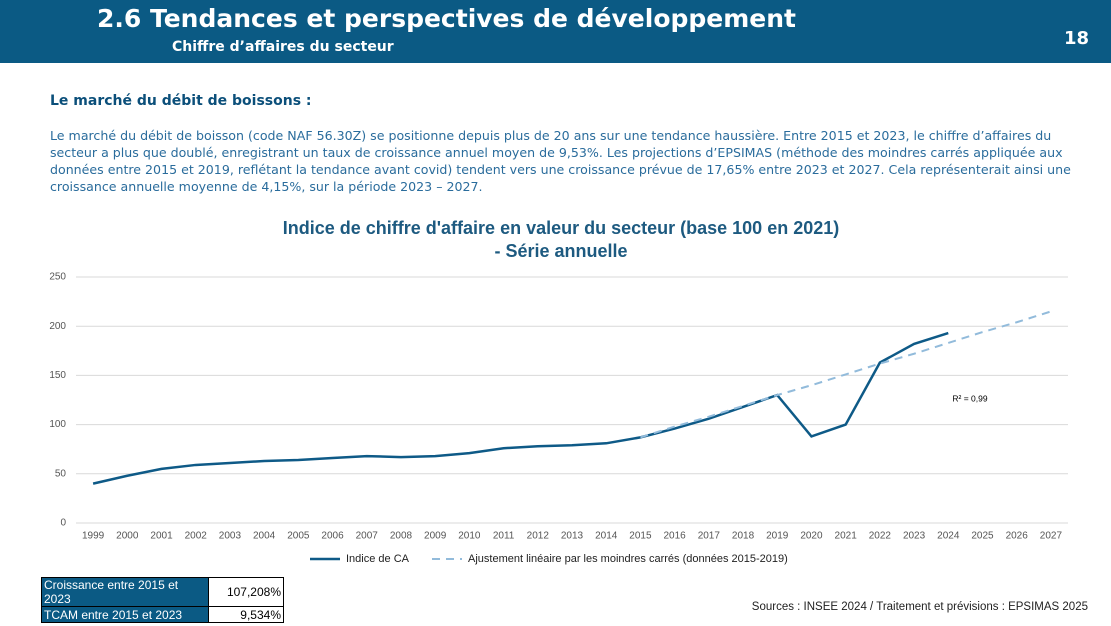 The height and width of the screenshot is (626, 1111). What do you see at coordinates (246, 592) in the screenshot?
I see `table-cell: 107,208%` at bounding box center [246, 592].